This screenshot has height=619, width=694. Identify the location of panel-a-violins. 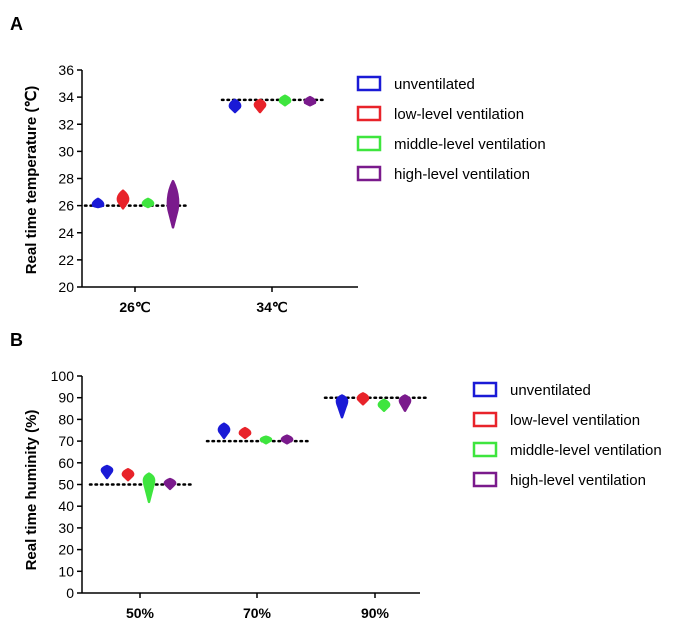
(204, 161).